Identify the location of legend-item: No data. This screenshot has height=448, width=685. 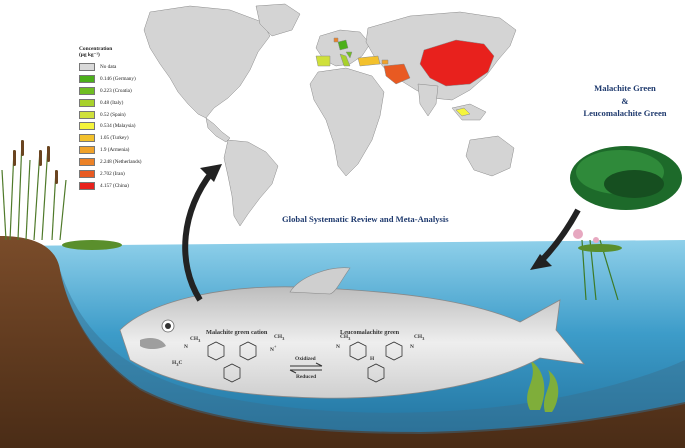
(134, 67).